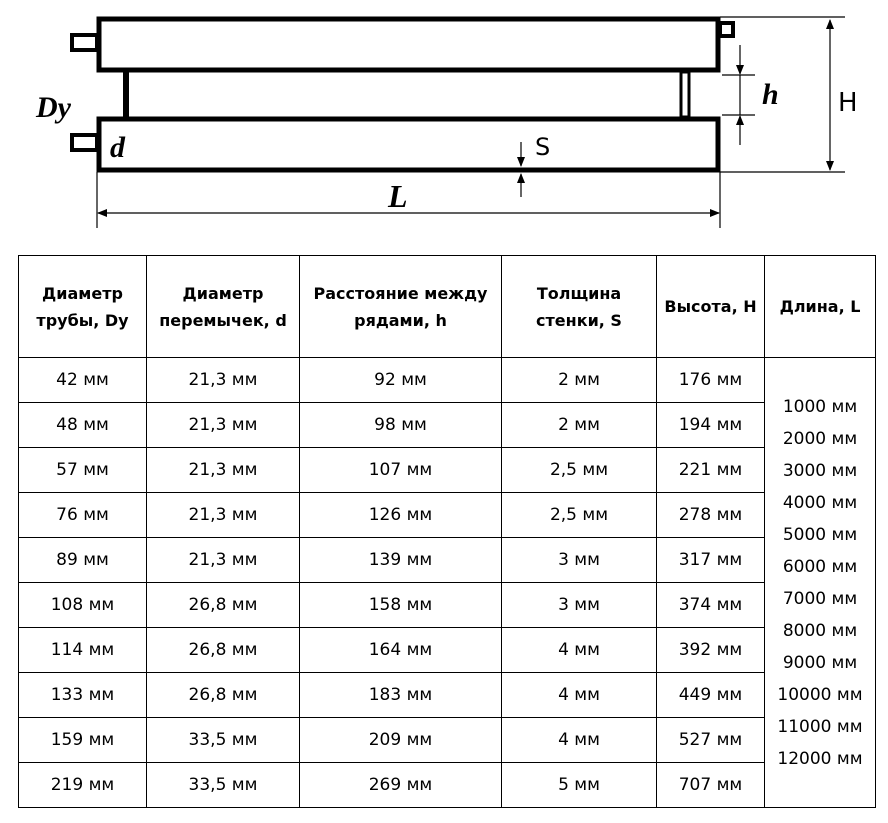 The width and height of the screenshot is (888, 823). What do you see at coordinates (397, 196) in the screenshot?
I see `label-L: L` at bounding box center [397, 196].